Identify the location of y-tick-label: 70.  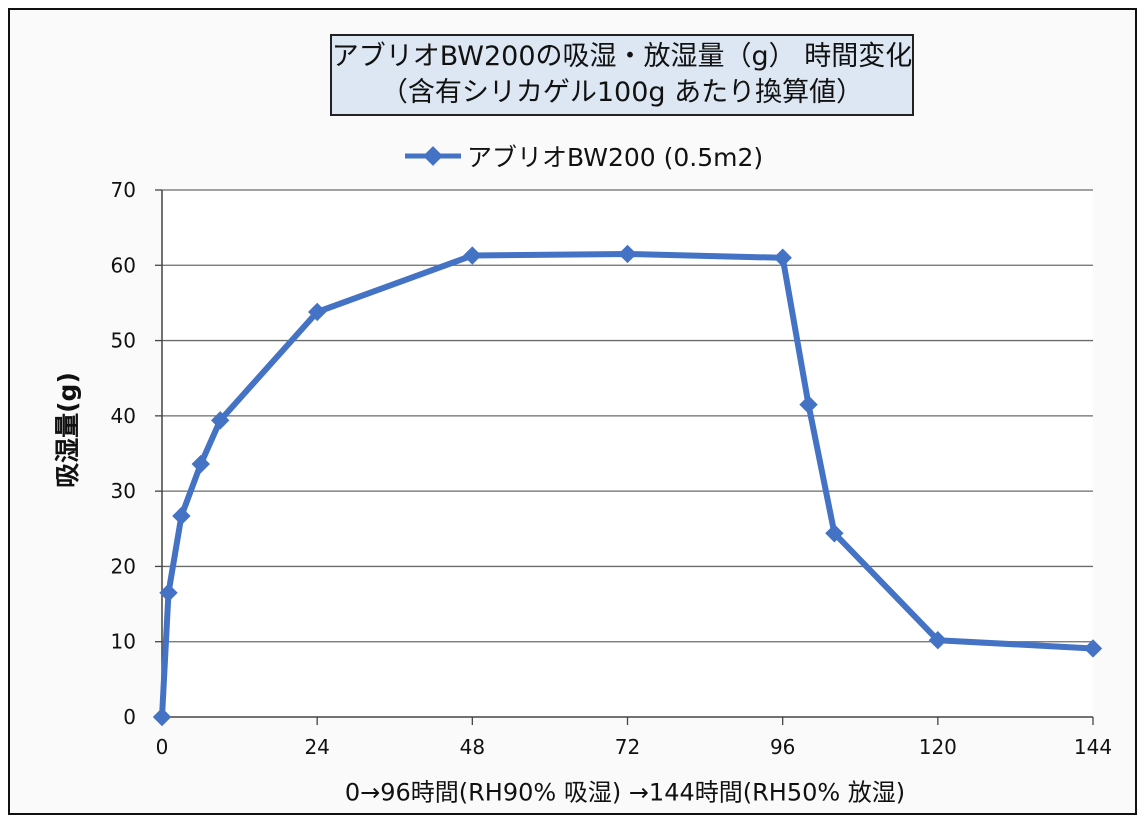
(123, 190).